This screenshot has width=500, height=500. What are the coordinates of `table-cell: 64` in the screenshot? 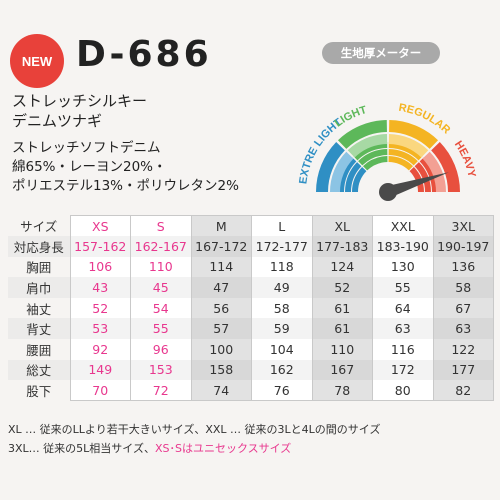 It's located at (402, 308).